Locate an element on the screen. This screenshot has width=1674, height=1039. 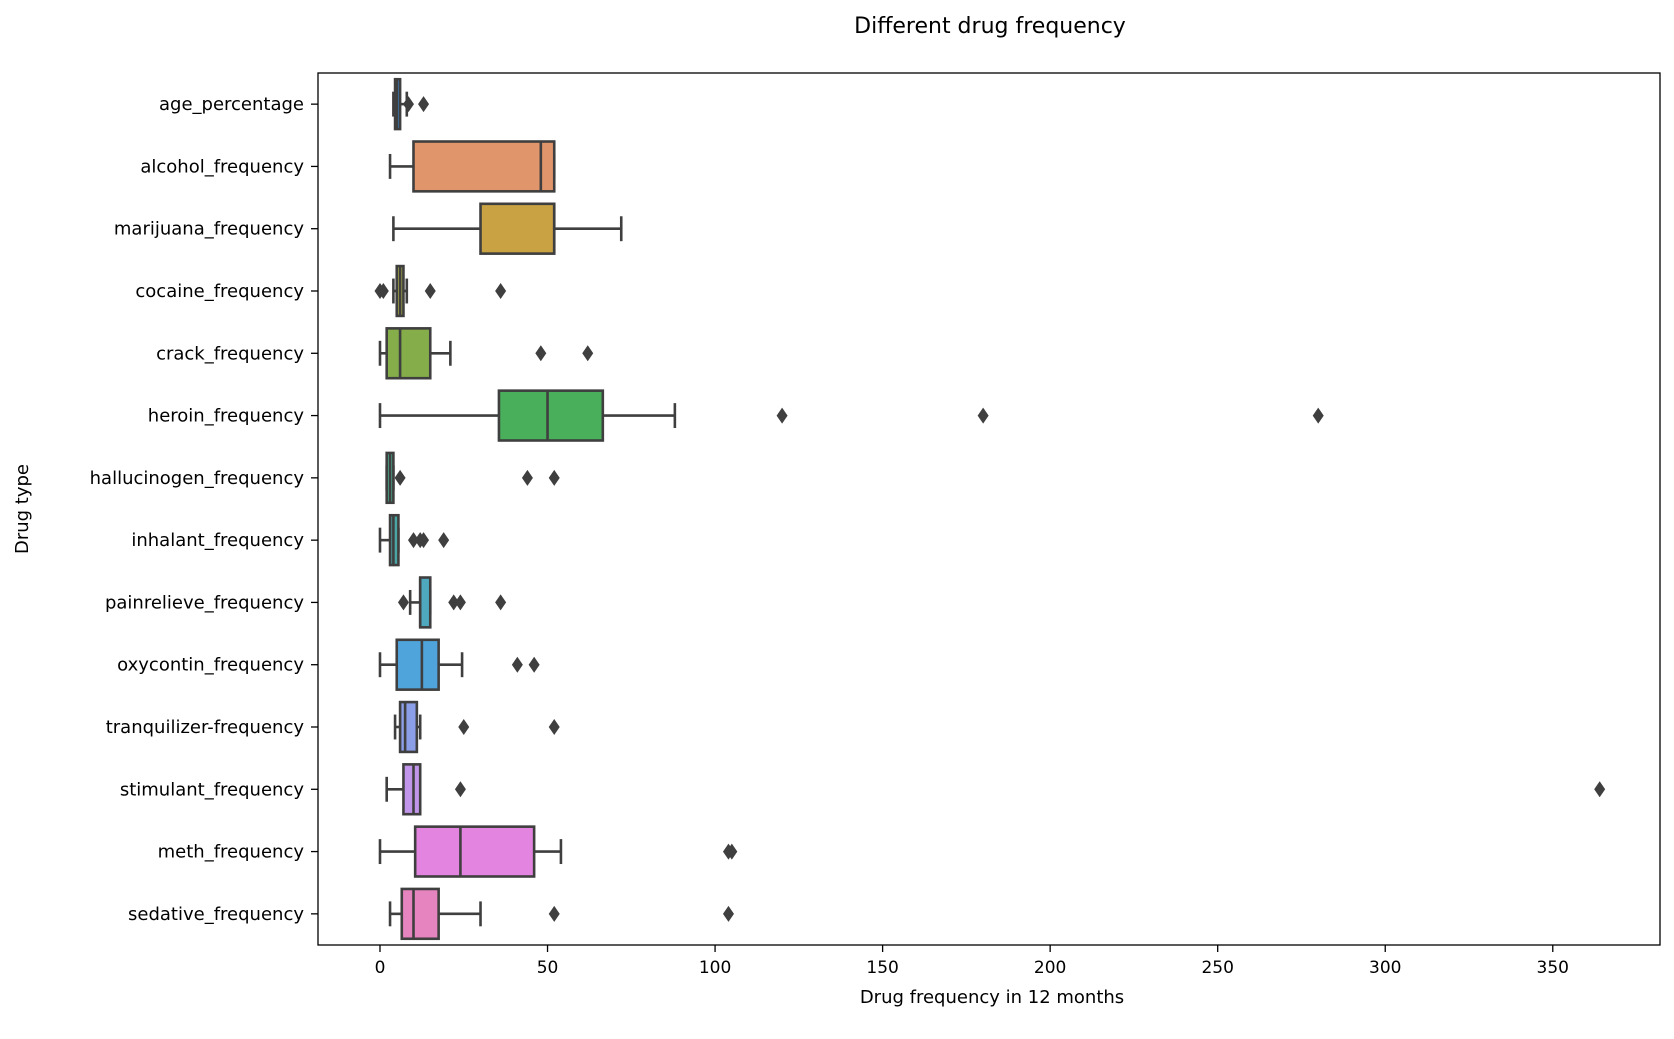
y-tick-label: painrelieve_frequency is located at coordinates (204, 602).